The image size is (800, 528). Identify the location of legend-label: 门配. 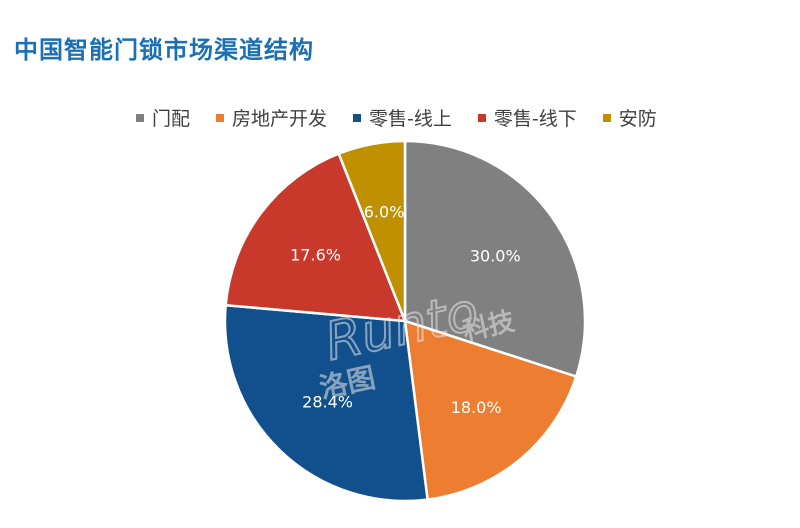
(171, 119).